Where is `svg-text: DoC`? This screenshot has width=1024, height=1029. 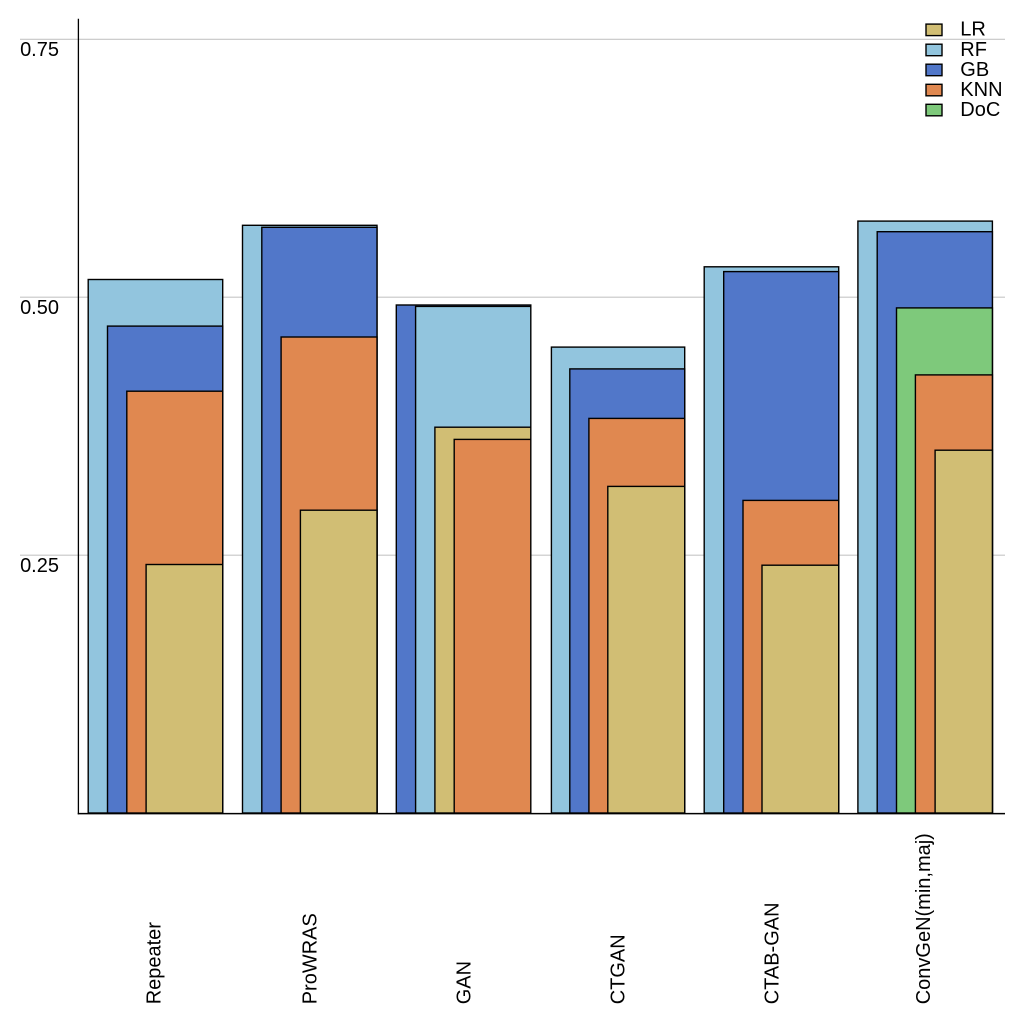
svg-text: DoC is located at coordinates (980, 110).